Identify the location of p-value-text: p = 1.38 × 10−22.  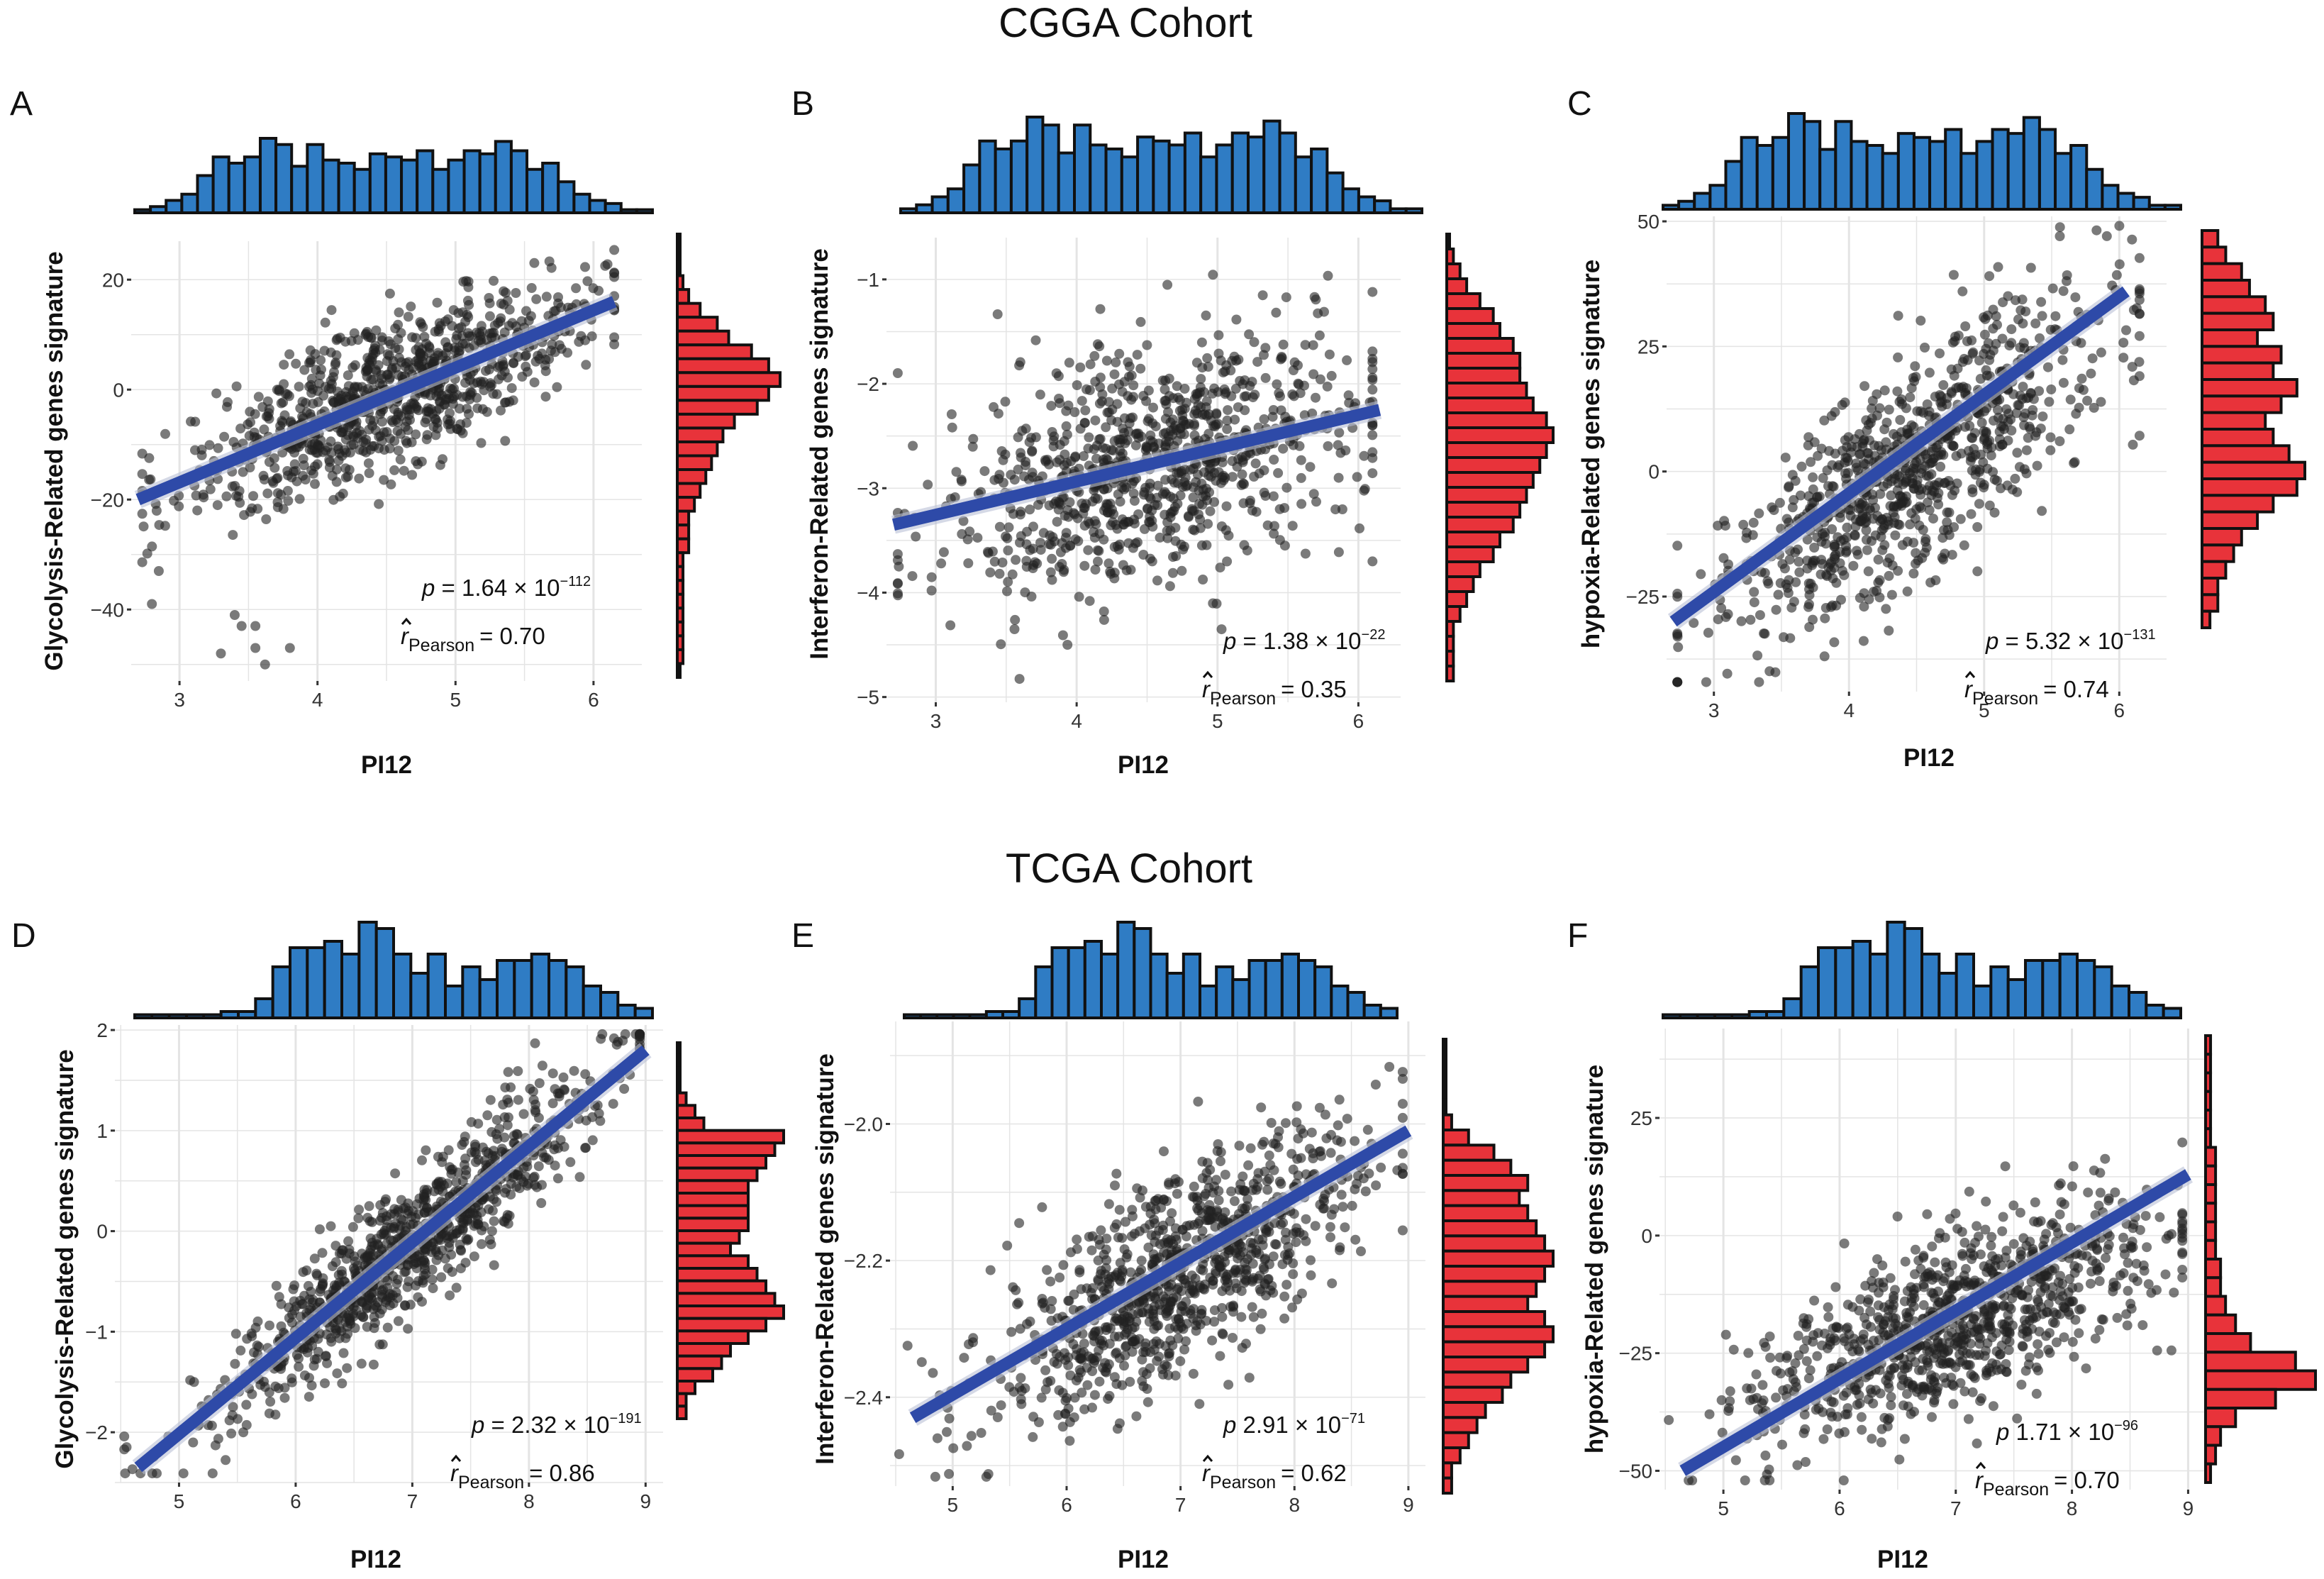
(1304, 640).